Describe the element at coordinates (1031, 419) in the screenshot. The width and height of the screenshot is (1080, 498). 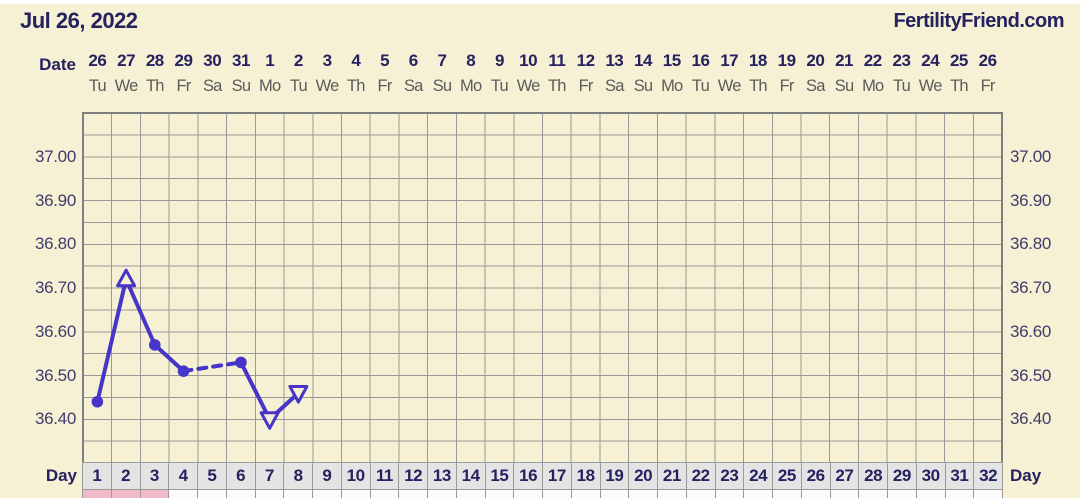
I see `y-axis-label: 36.40` at that location.